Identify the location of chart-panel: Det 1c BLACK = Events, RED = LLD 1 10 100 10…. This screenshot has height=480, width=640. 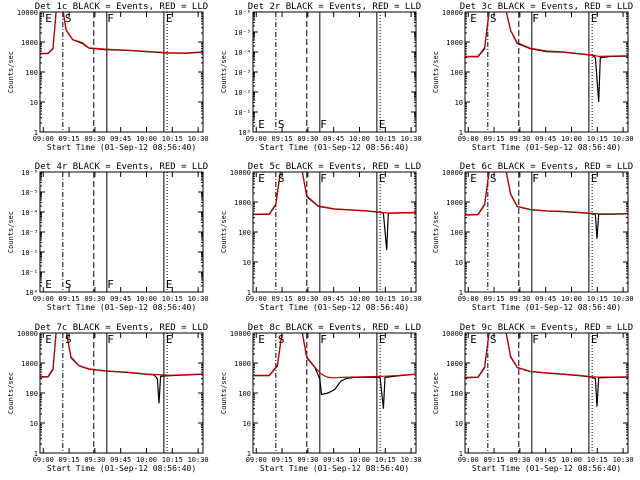
(108, 77).